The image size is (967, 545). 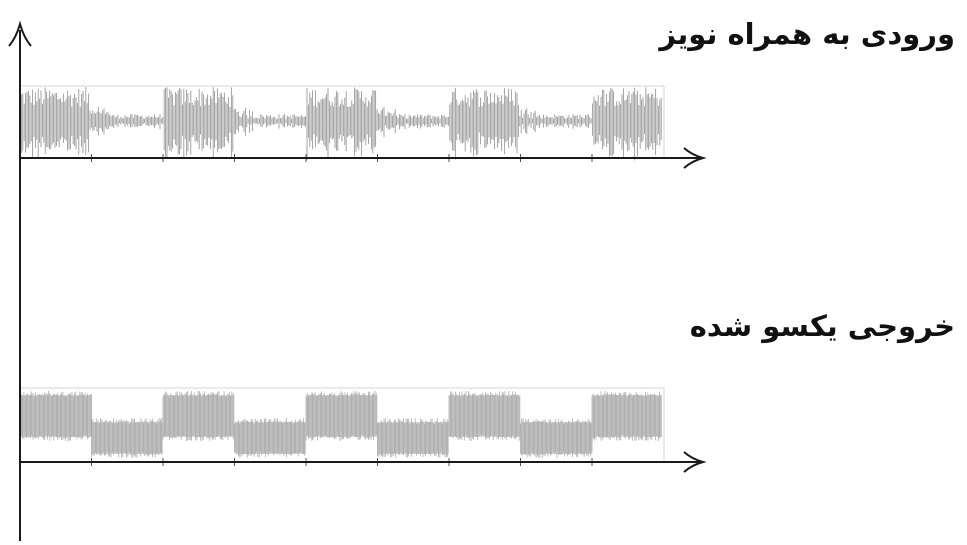 What do you see at coordinates (822, 326) in the screenshot?
I see `rectified-output-label: خروجی یکسو شده` at bounding box center [822, 326].